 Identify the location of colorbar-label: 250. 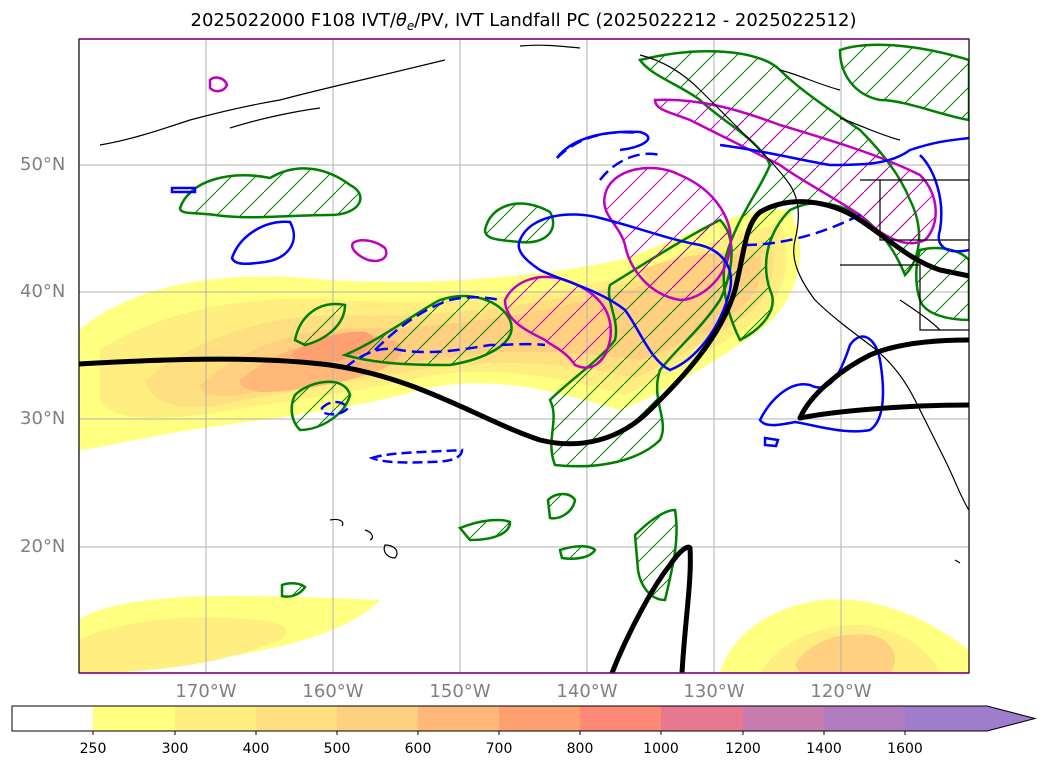
(93, 749).